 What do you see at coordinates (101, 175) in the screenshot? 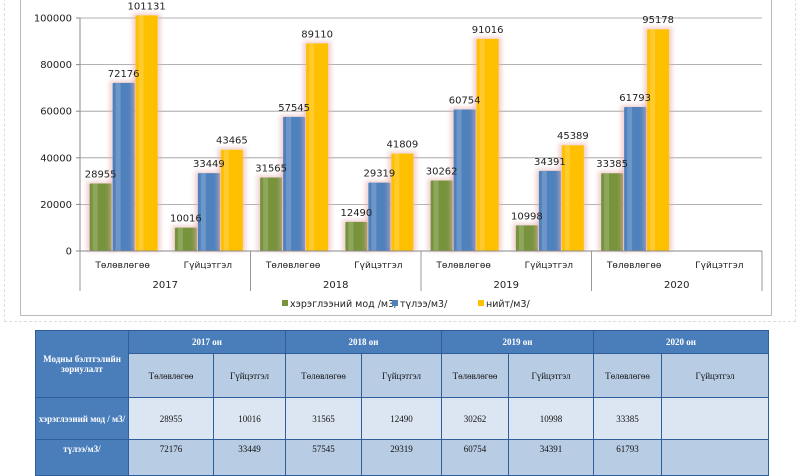
I see `data-label: 28955` at bounding box center [101, 175].